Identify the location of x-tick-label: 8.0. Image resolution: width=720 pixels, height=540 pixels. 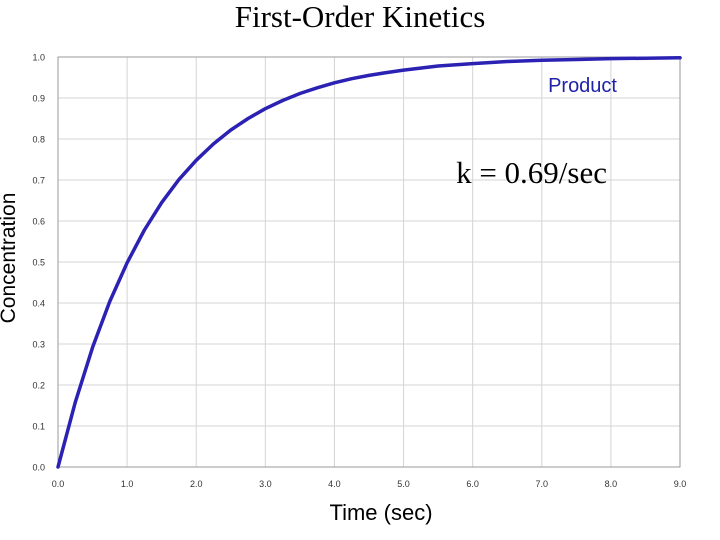
(611, 484).